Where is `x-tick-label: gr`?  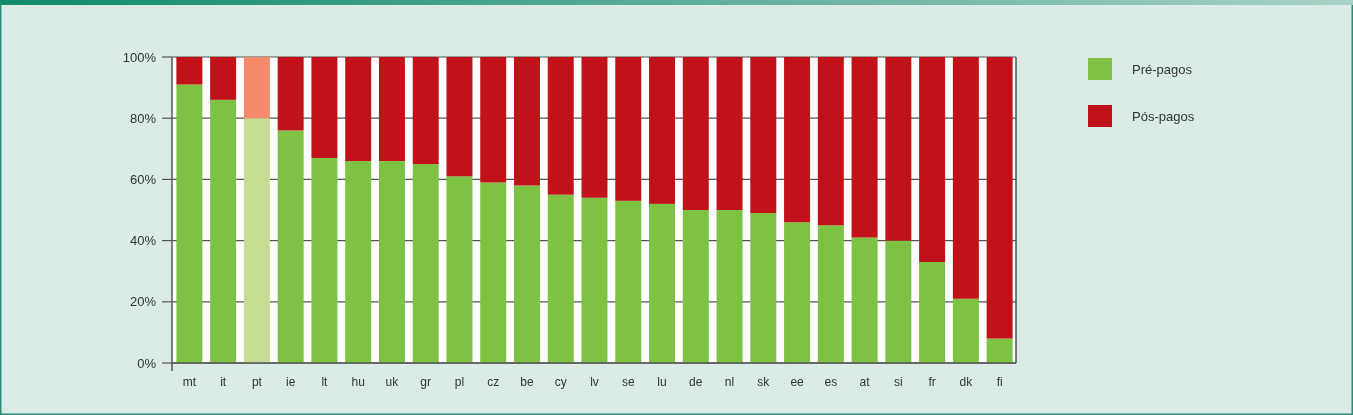
x-tick-label: gr is located at coordinates (426, 382).